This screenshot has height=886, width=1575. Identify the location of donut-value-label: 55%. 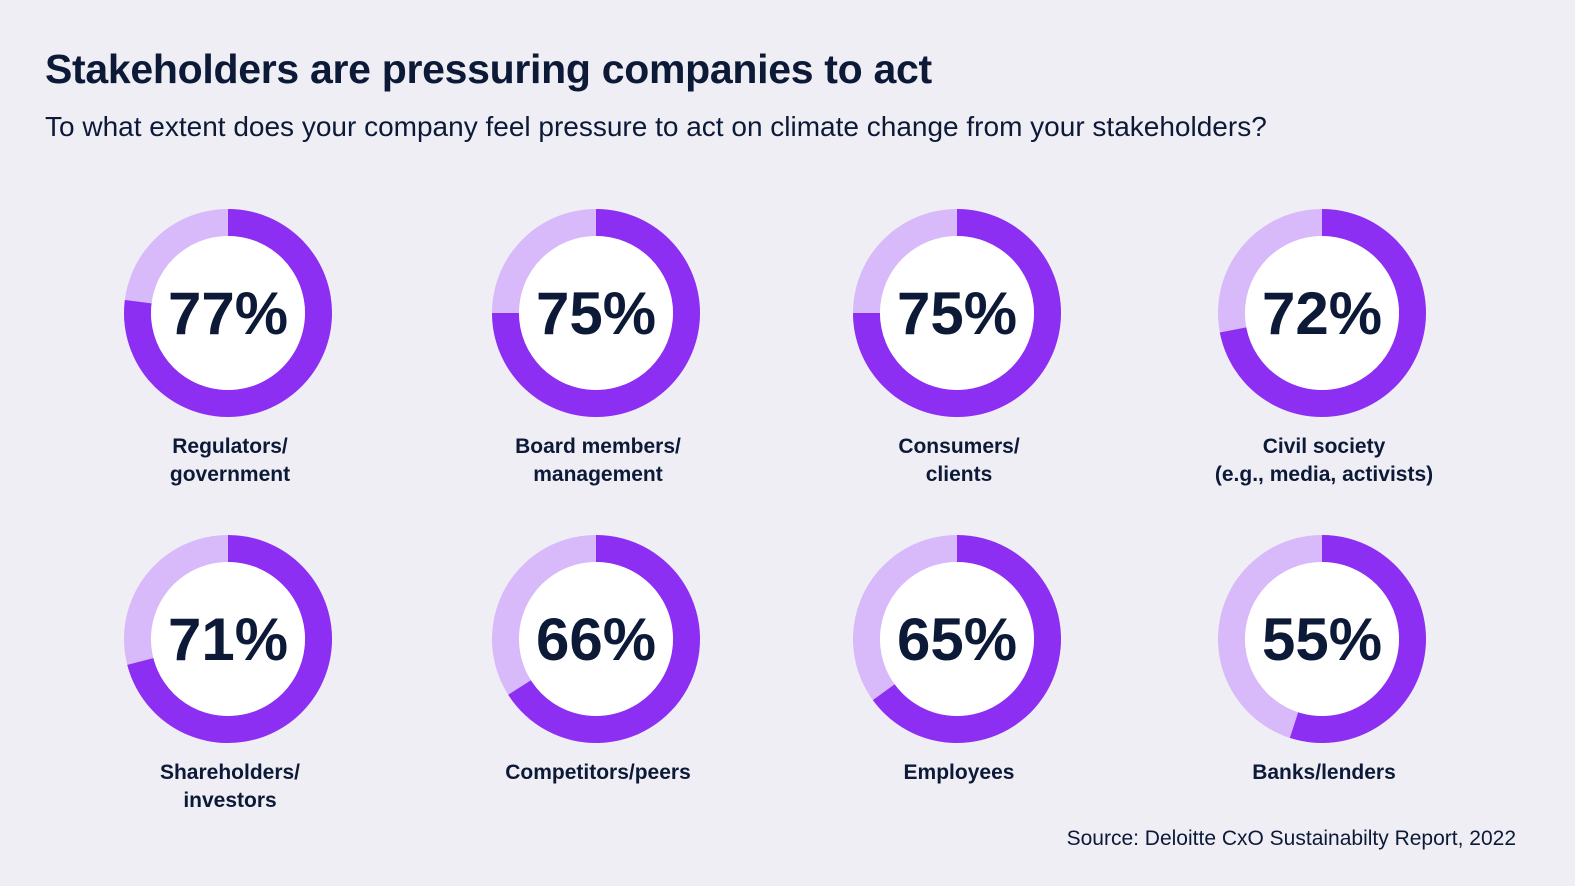
(1322, 639).